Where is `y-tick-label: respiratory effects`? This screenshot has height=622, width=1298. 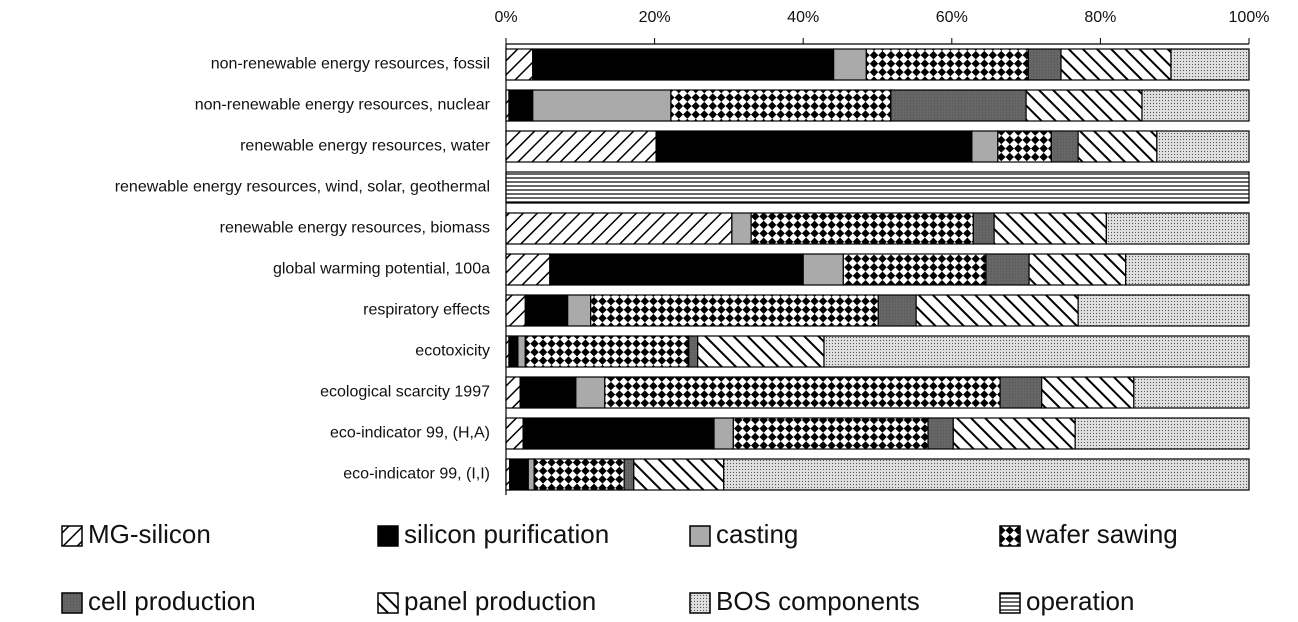
y-tick-label: respiratory effects is located at coordinates (426, 310).